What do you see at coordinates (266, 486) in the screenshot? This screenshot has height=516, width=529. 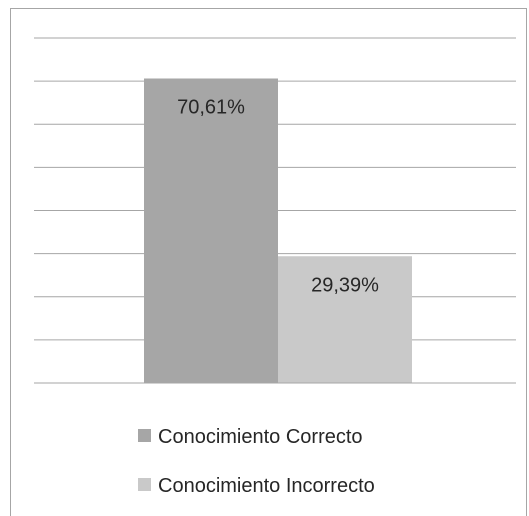 I see `legend-label-incorrecto: Conocimiento Incorrecto` at bounding box center [266, 486].